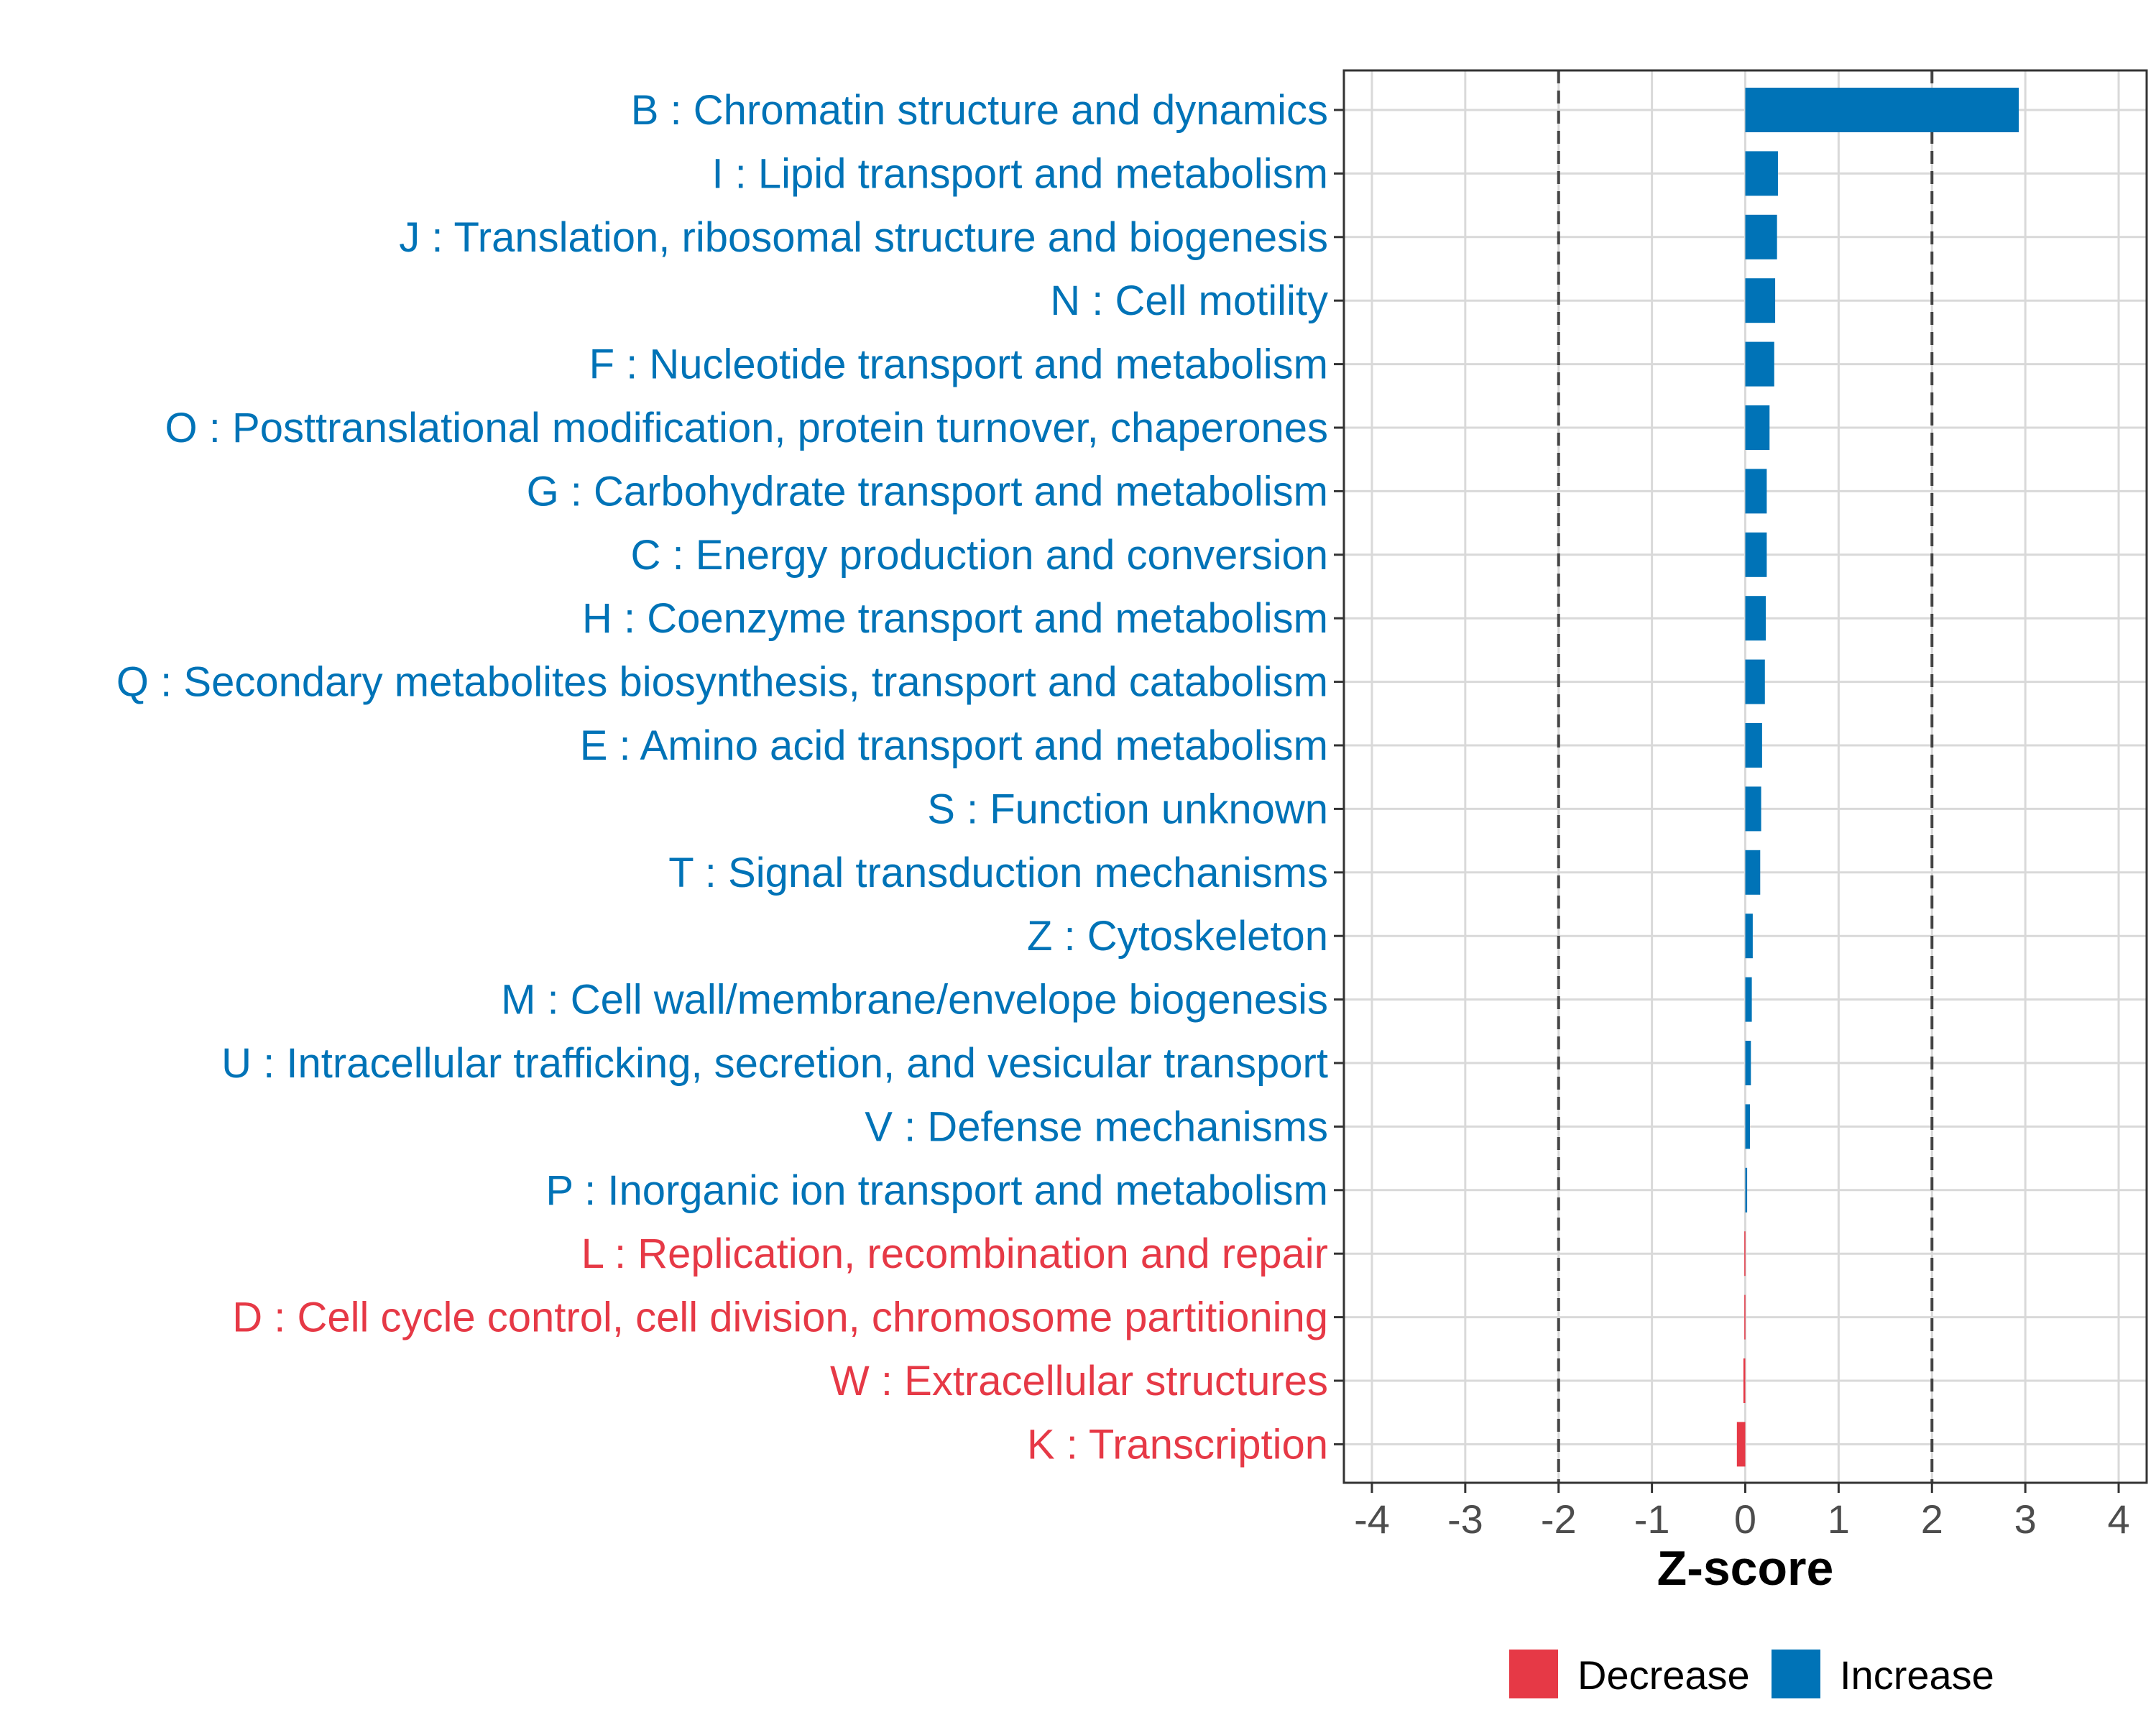 The width and height of the screenshot is (2156, 1725). Describe the element at coordinates (1465, 1519) in the screenshot. I see `x-tick-label: -3` at that location.